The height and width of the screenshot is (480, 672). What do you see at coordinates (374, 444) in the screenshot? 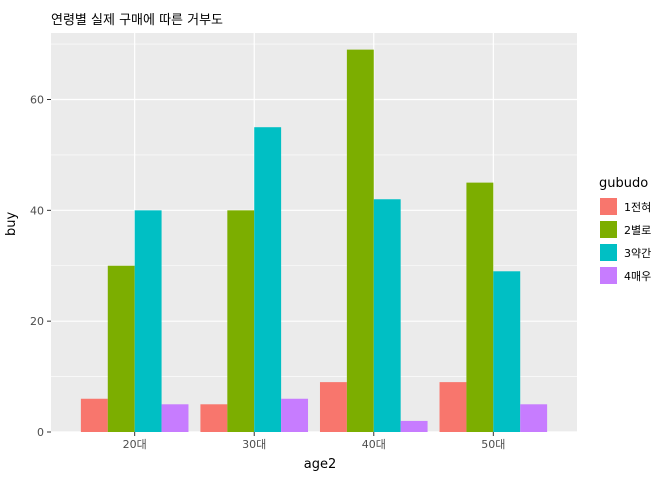
I see `x-tick-label: 40대` at bounding box center [374, 444].